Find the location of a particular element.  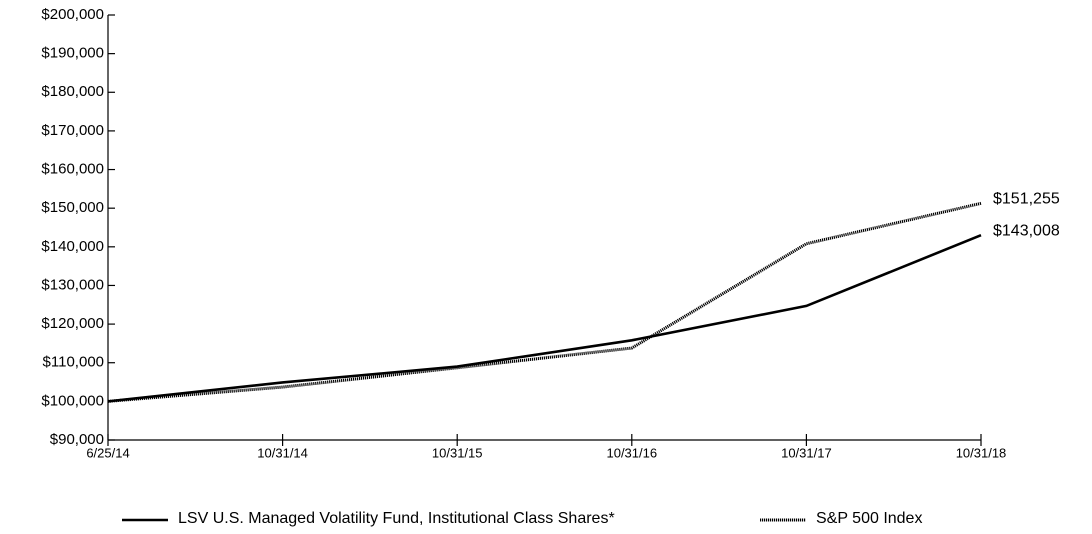

y-tick-label: $190,000 is located at coordinates (72, 53).